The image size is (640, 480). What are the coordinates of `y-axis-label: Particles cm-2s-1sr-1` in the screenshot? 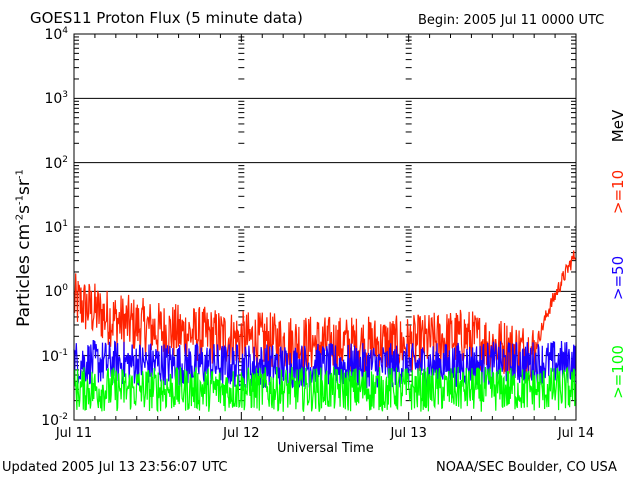 It's located at (24, 248).